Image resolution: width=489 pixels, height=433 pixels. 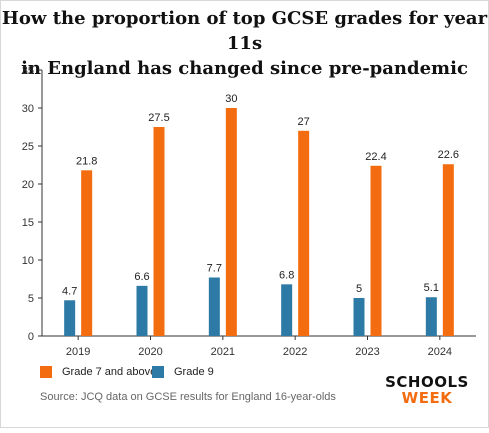 I want to click on data-label-grade-9: 7.7, so click(x=214, y=268).